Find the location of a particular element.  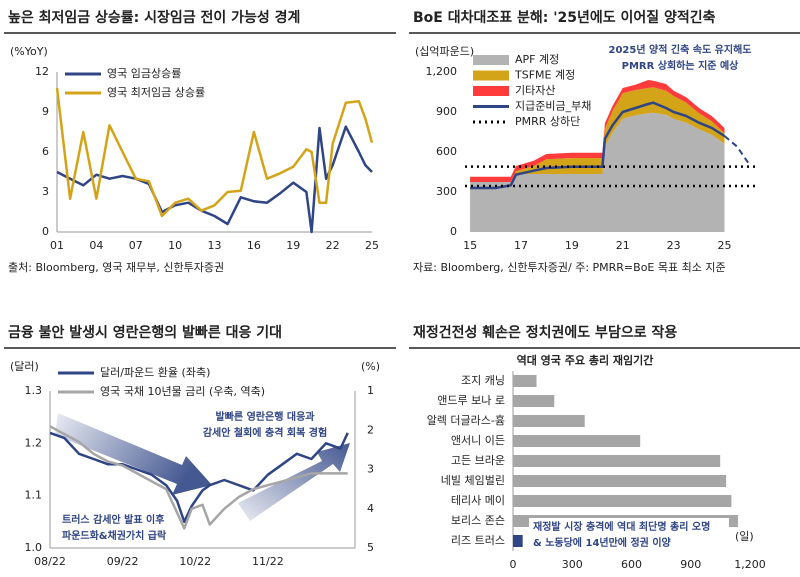

annotation: 발빠른 영란은행 대응과 is located at coordinates (266, 416).